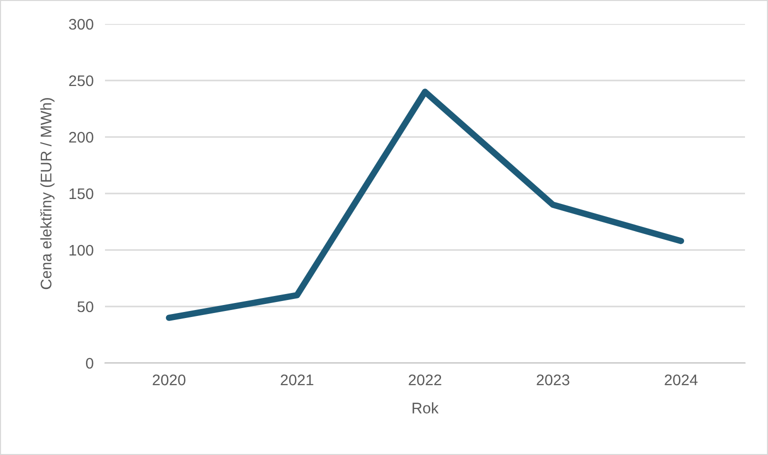 This screenshot has width=768, height=455. I want to click on x-tick-label: 2023, so click(553, 380).